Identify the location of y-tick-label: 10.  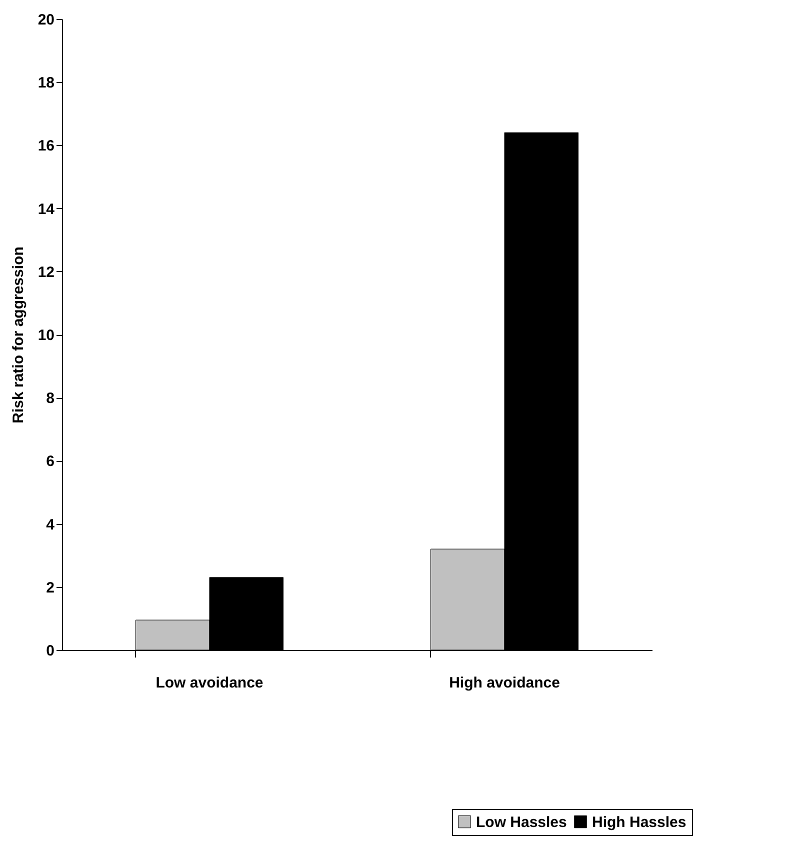
(46, 335).